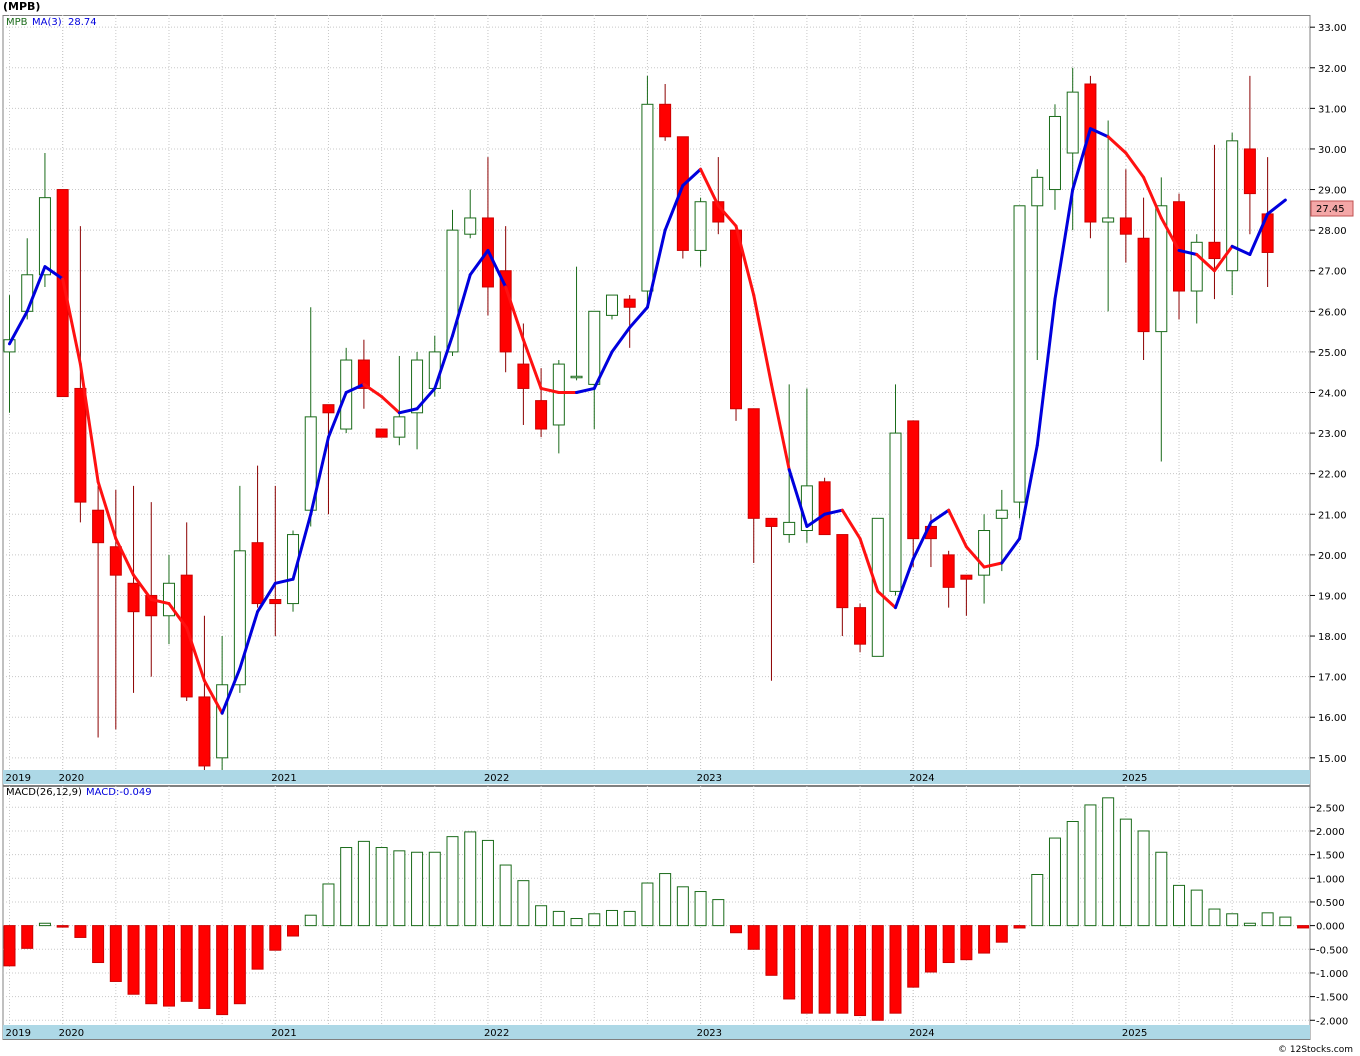 The width and height of the screenshot is (1360, 1056). I want to click on price-y-tick-label: 19.00, so click(1332, 596).